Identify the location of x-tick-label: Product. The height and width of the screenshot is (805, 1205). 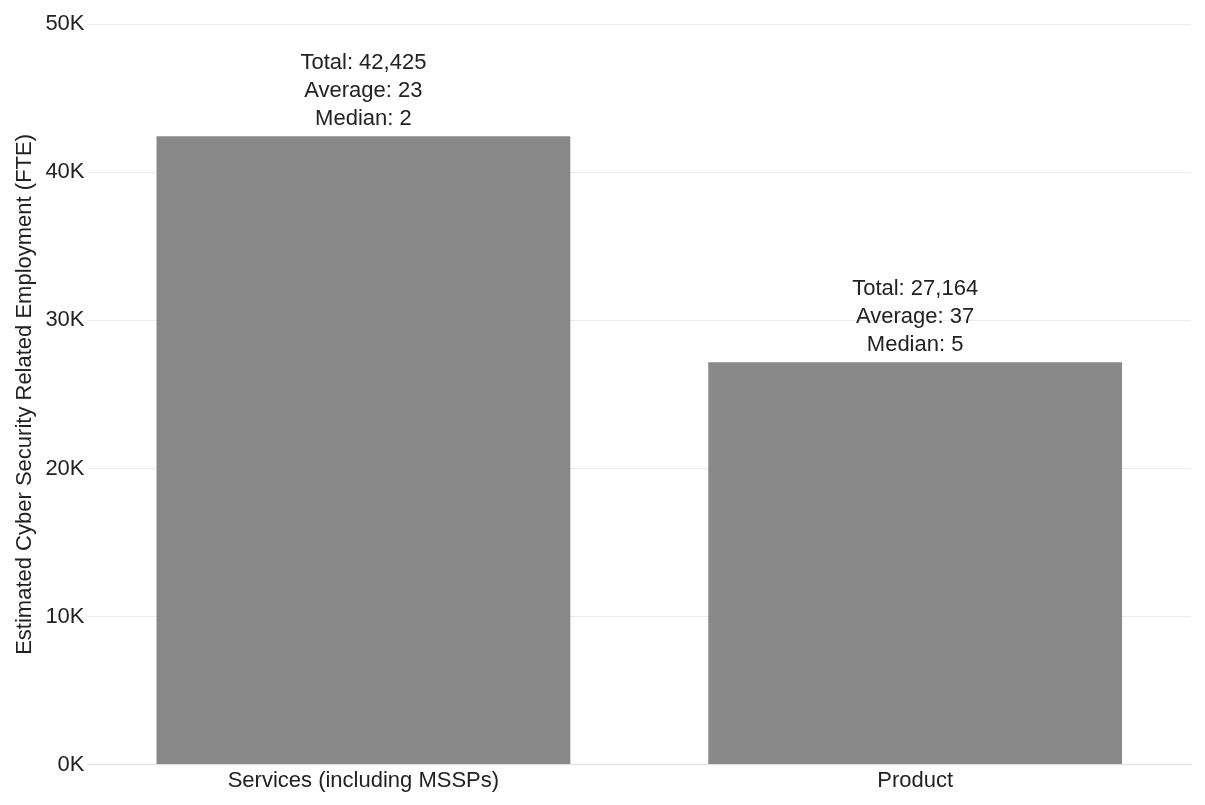
(915, 779).